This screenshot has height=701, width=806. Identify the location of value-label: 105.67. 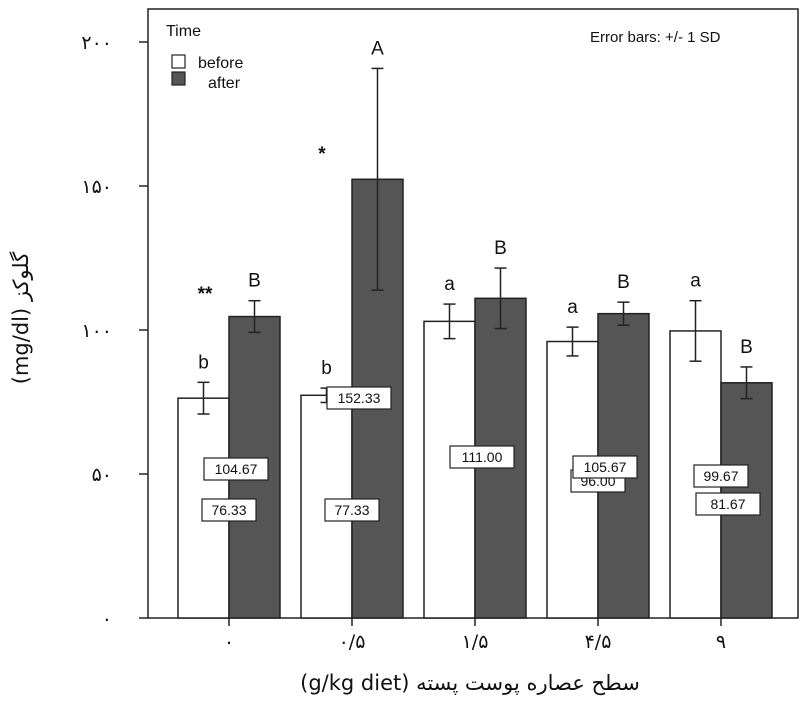
(605, 467).